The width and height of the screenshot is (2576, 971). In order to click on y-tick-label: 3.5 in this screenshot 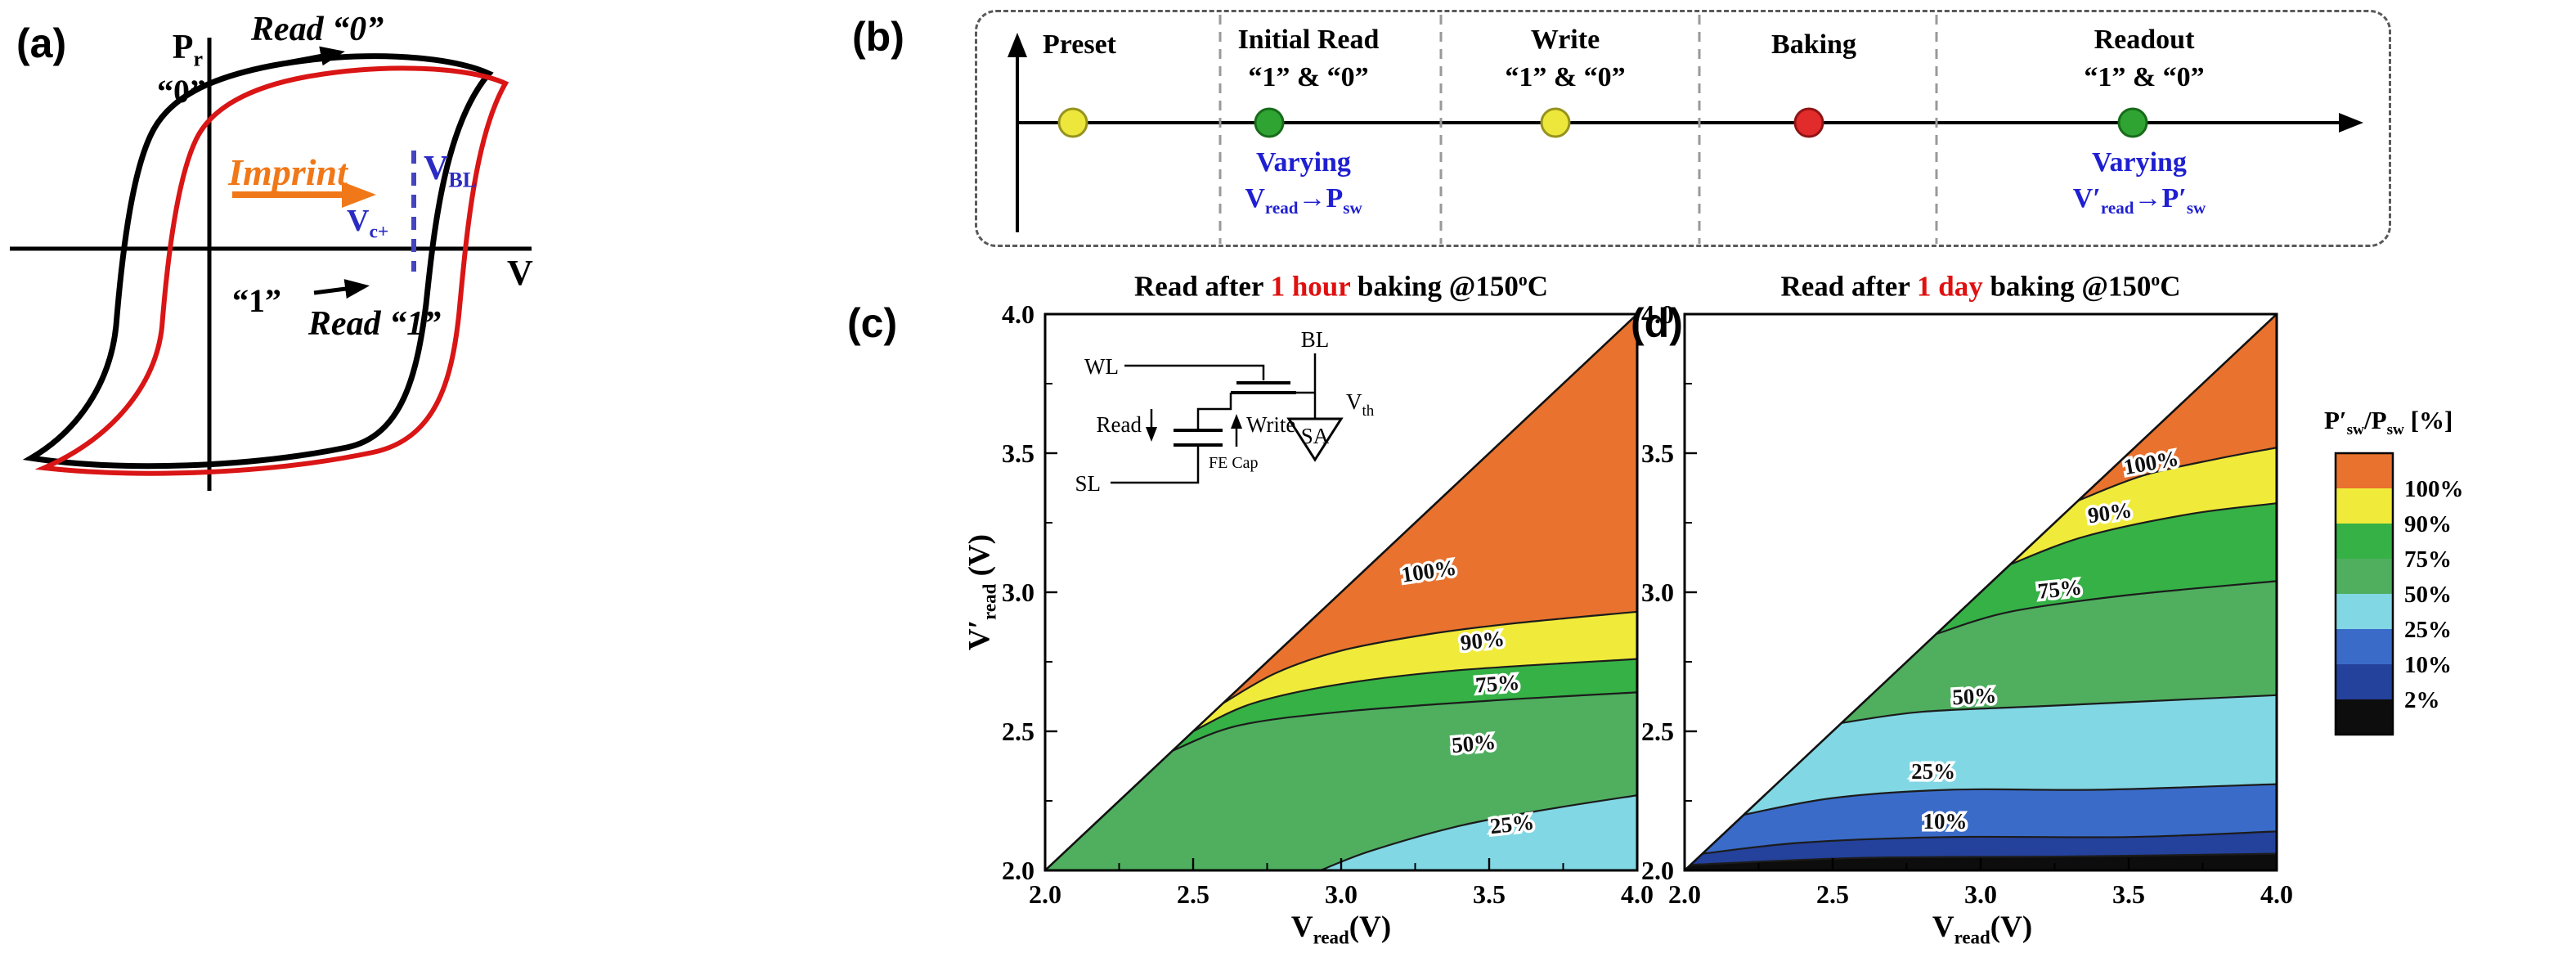, I will do `click(1657, 453)`.